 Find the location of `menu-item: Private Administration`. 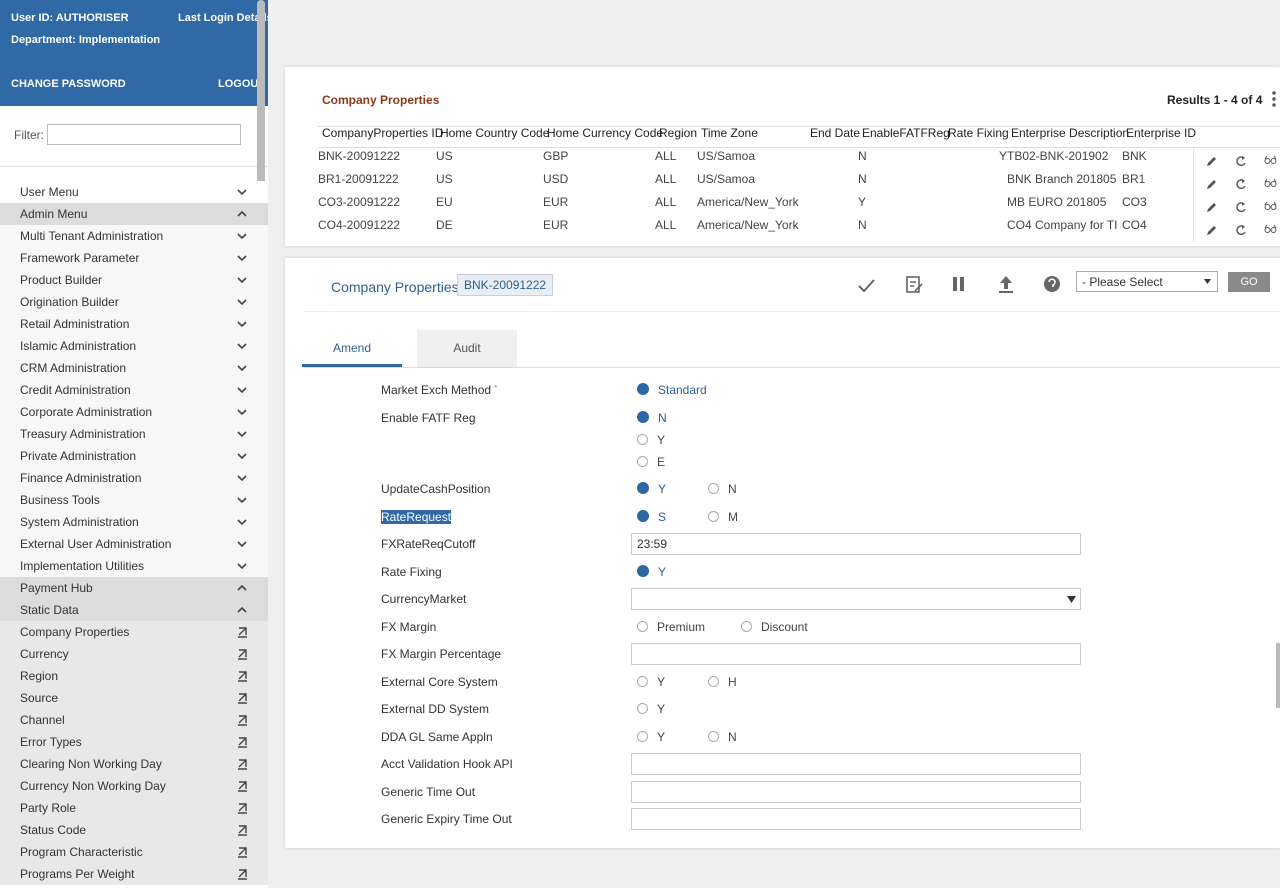

menu-item: Private Administration is located at coordinates (134, 456).